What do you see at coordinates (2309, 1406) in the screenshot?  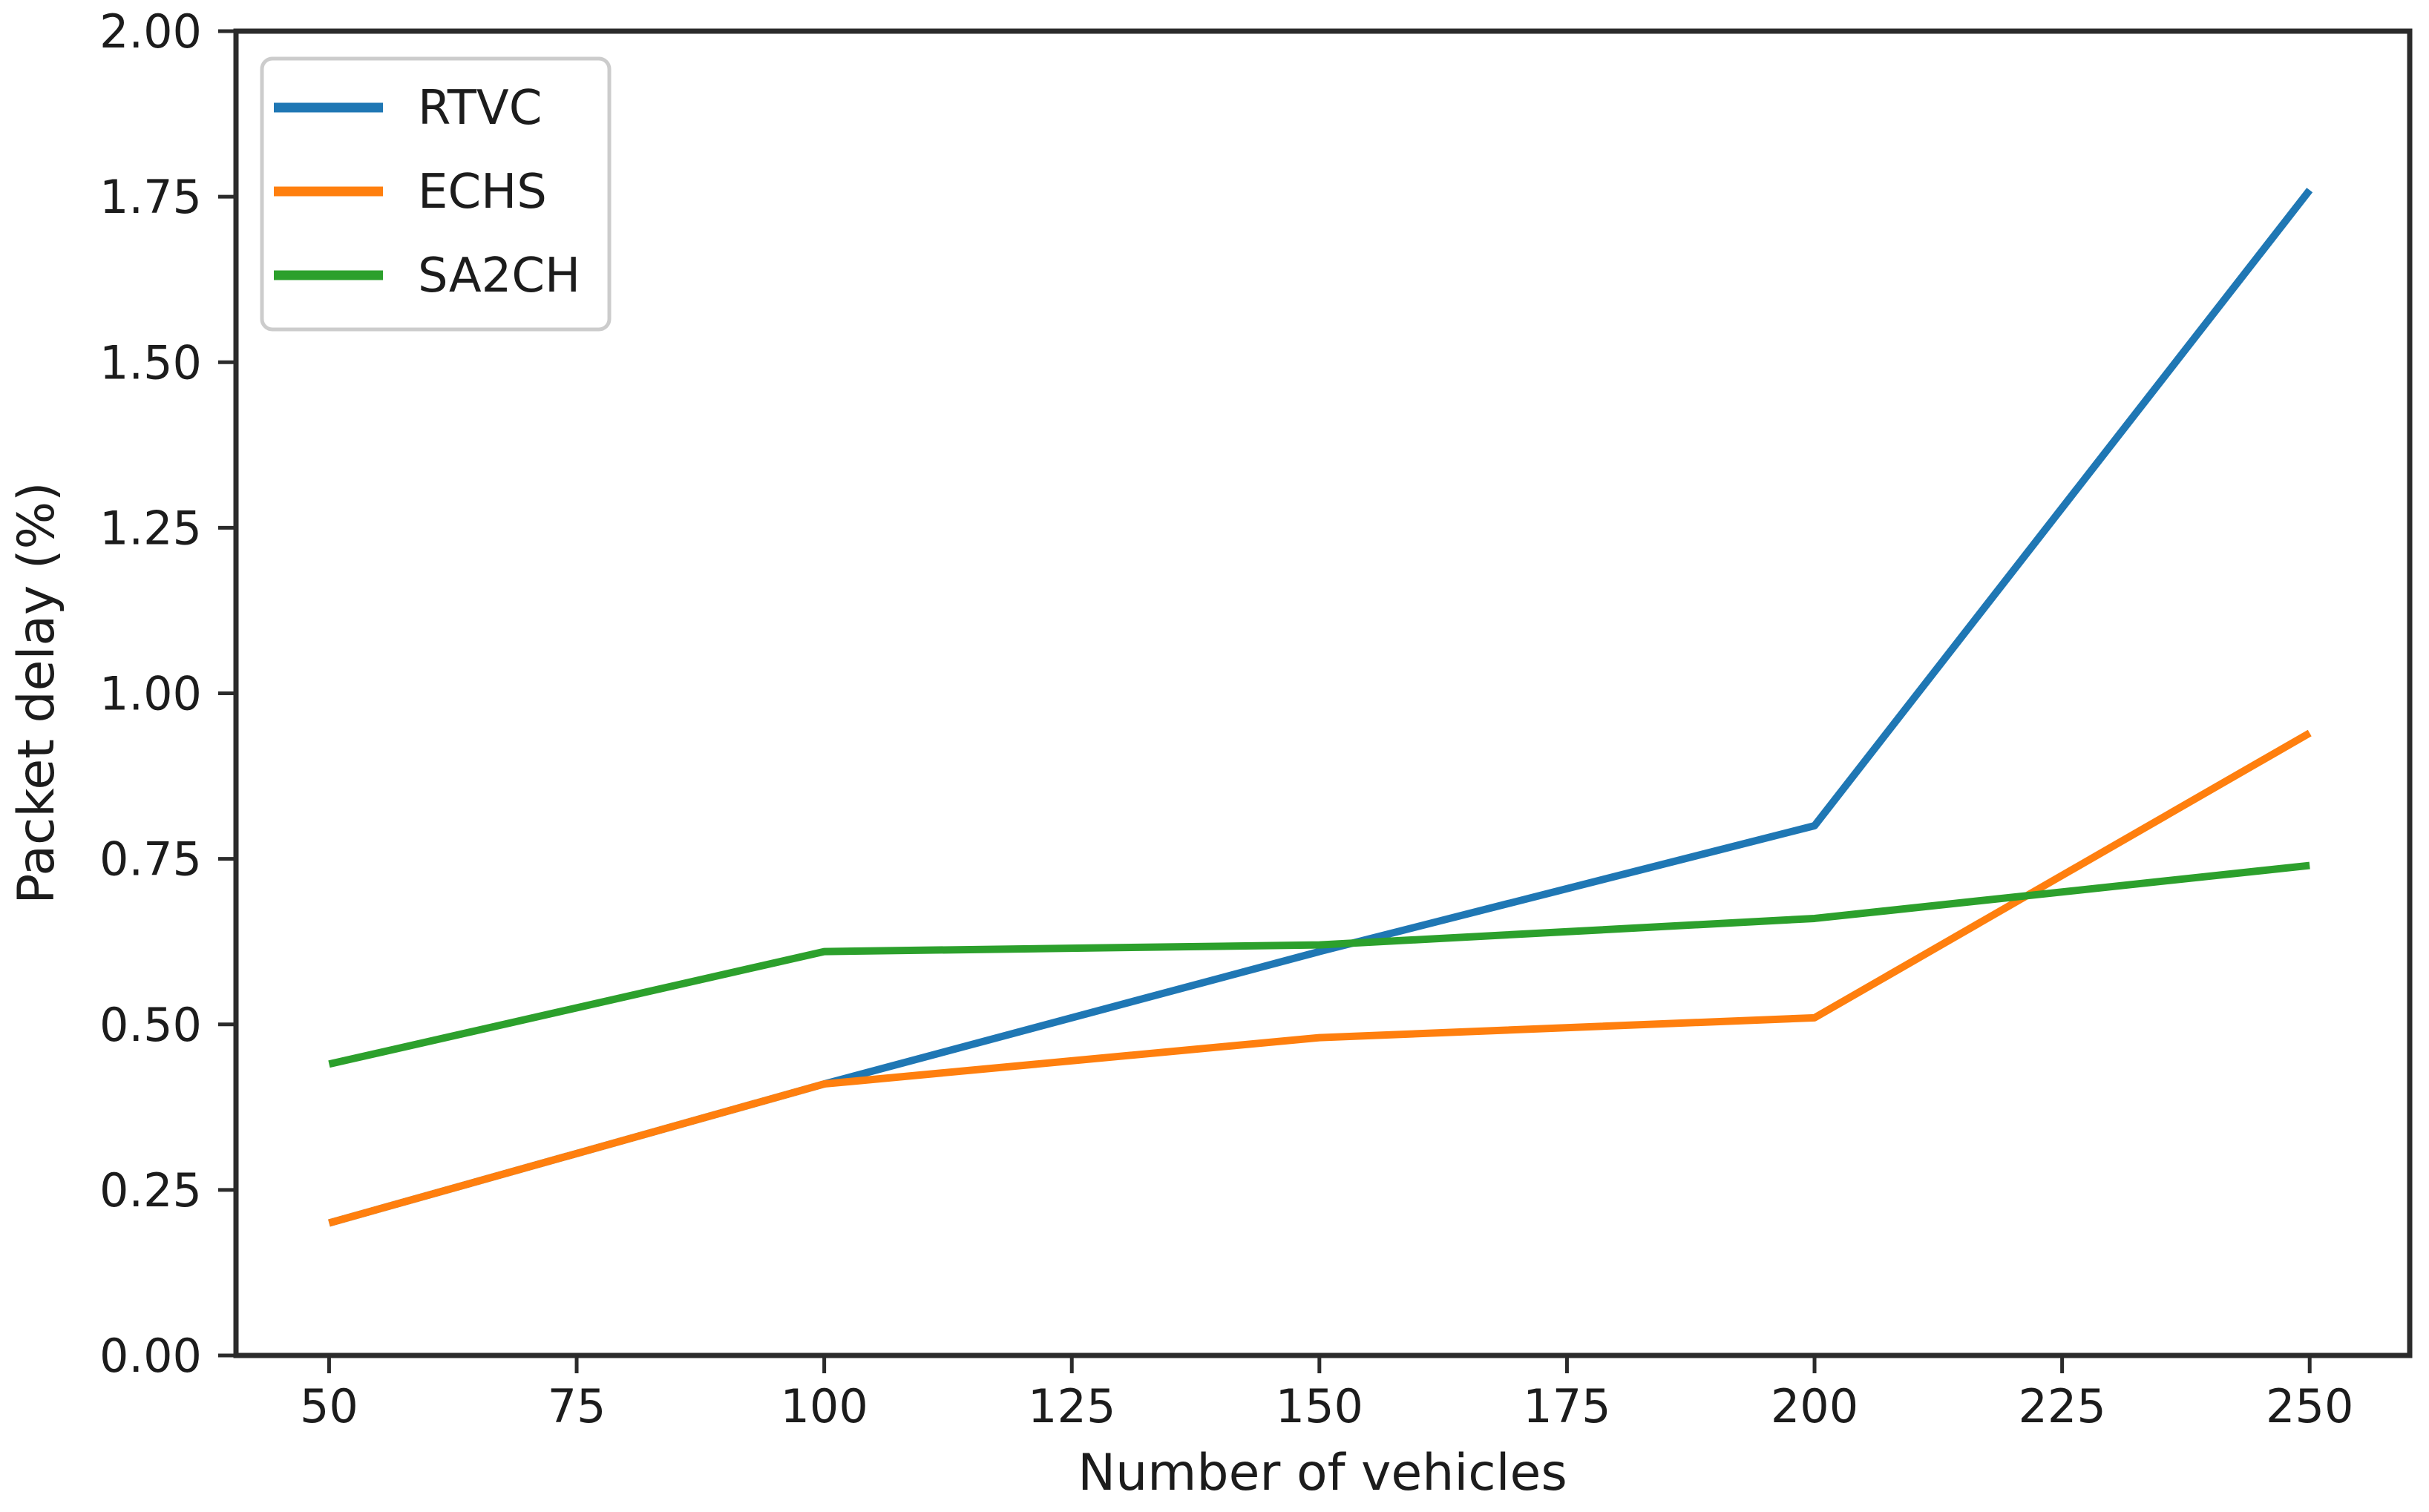 I see `x-axis-tick-label: 250` at bounding box center [2309, 1406].